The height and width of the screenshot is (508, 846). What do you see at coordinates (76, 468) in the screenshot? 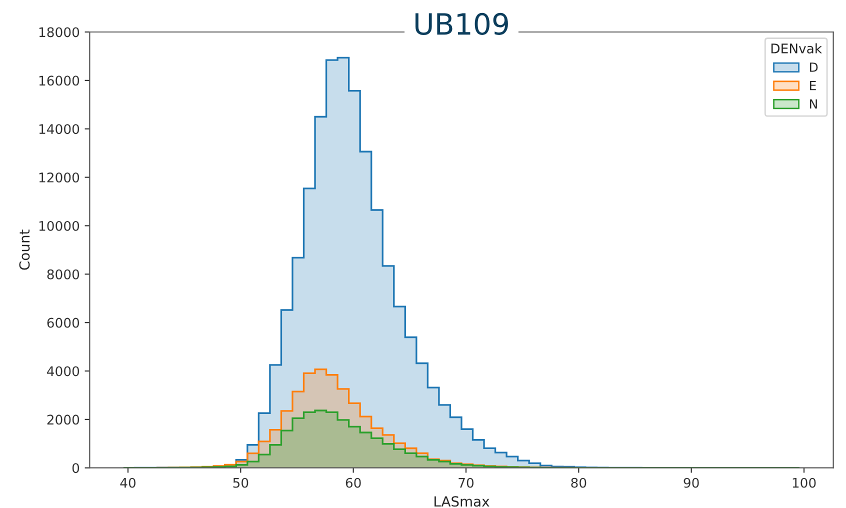
I see `y-tick-label: 0` at bounding box center [76, 468].